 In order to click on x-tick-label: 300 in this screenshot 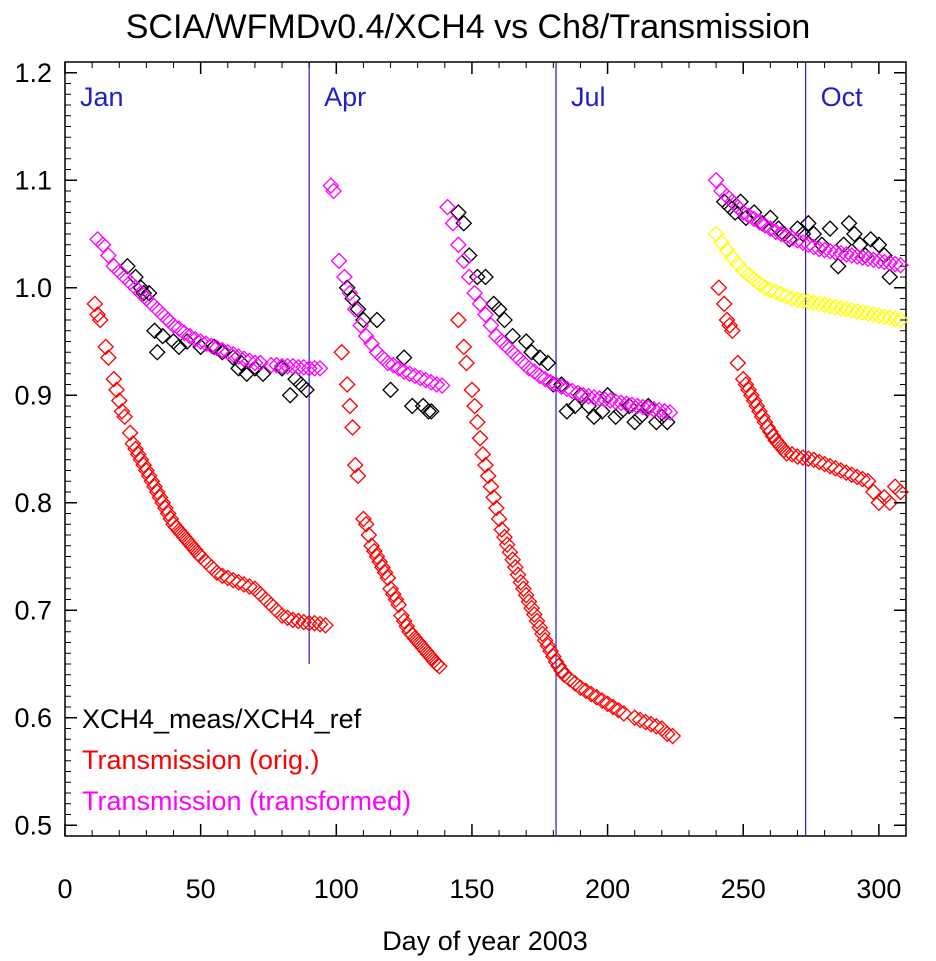, I will do `click(878, 889)`.